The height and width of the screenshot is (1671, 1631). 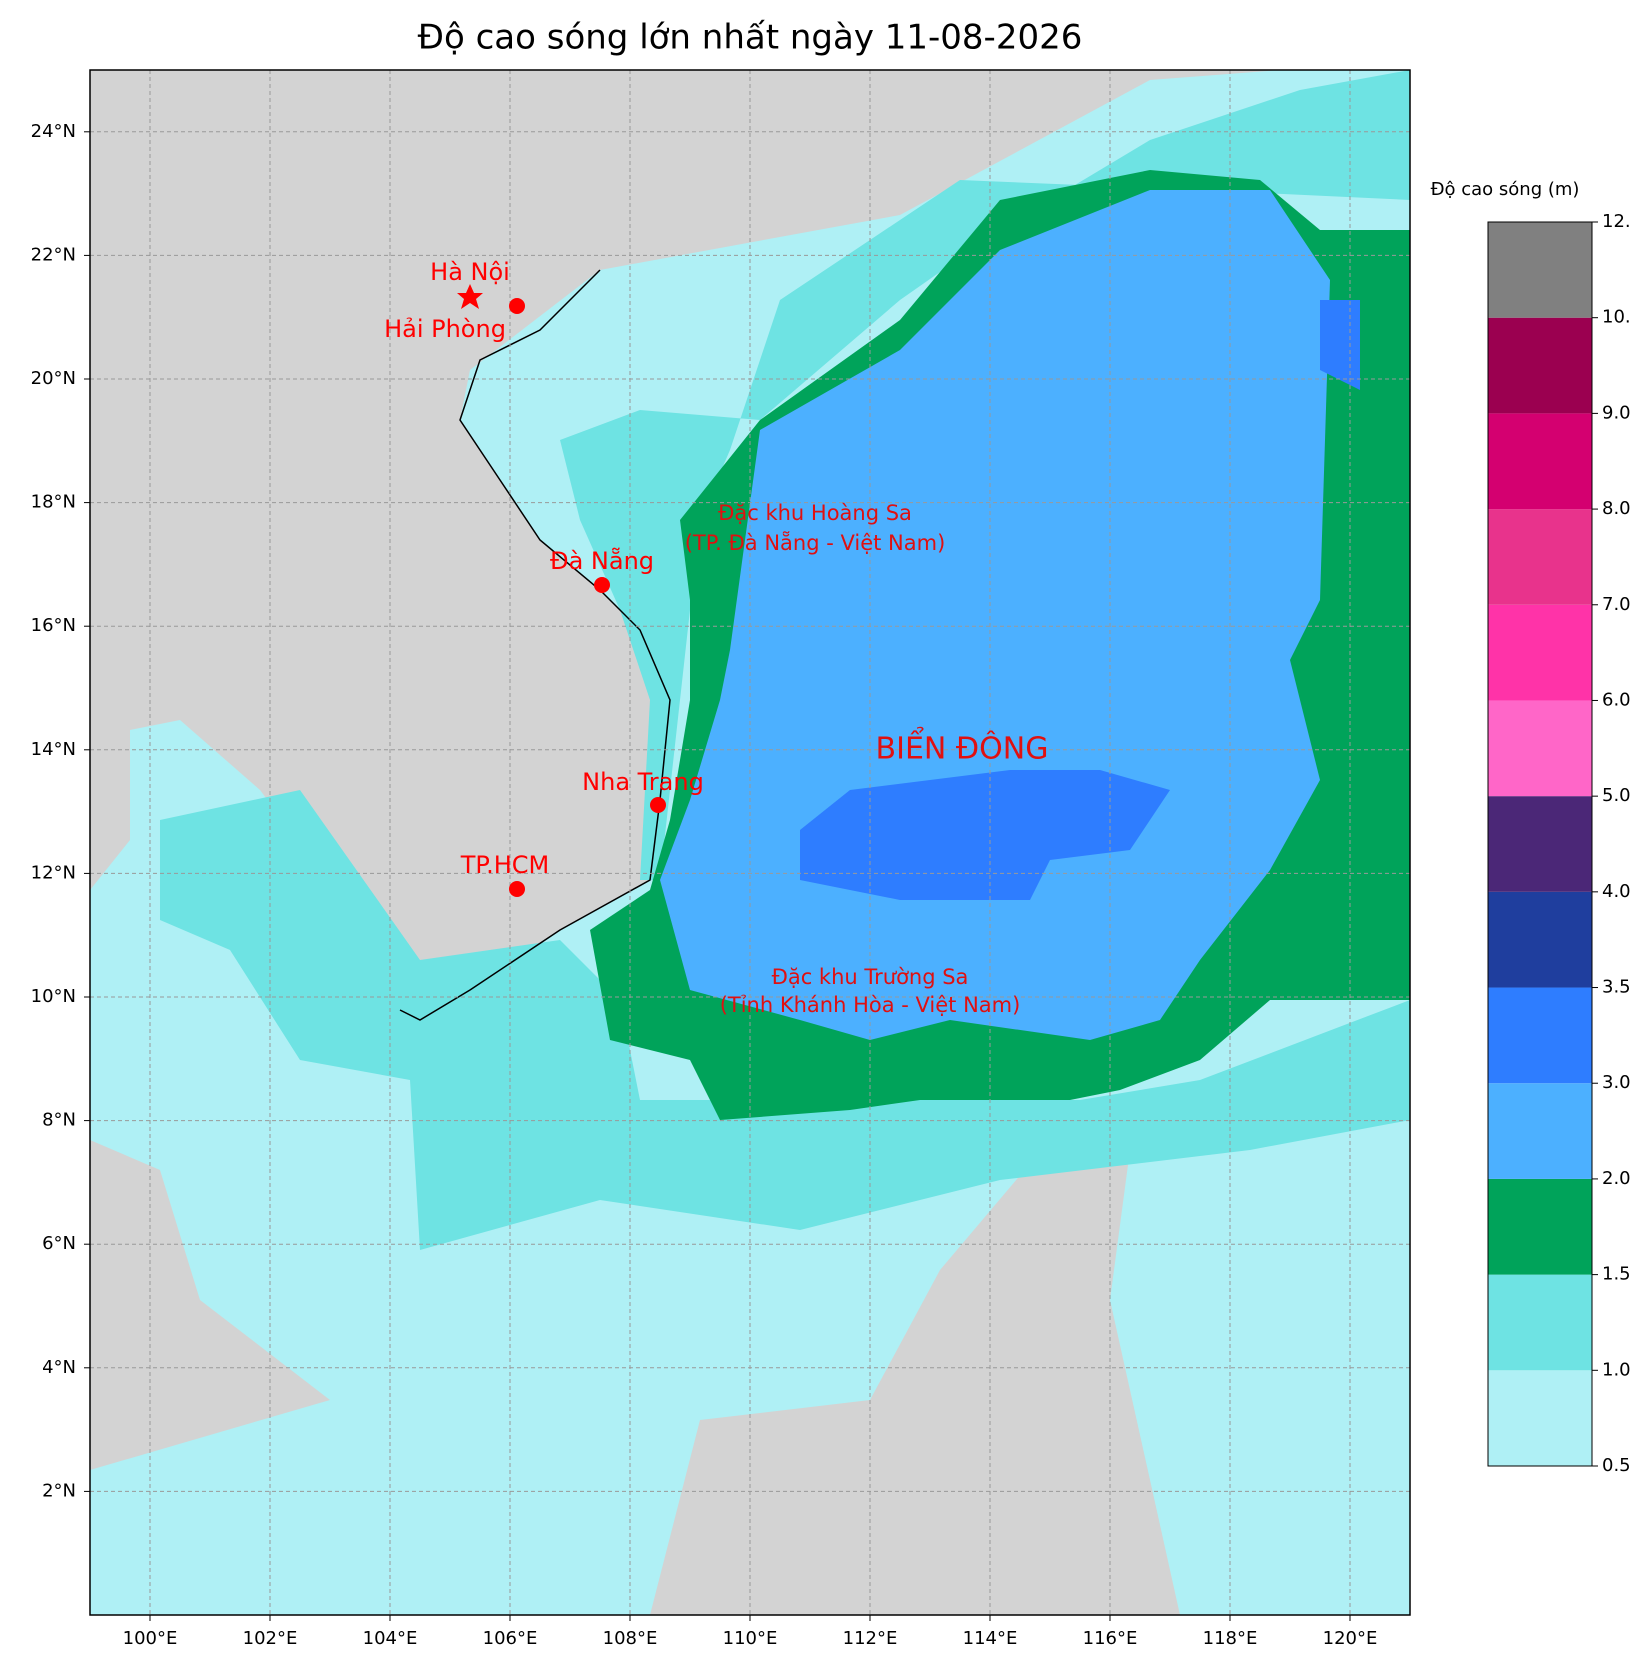 I want to click on colorbar-tick-label: 3.0, so click(x=1616, y=1082).